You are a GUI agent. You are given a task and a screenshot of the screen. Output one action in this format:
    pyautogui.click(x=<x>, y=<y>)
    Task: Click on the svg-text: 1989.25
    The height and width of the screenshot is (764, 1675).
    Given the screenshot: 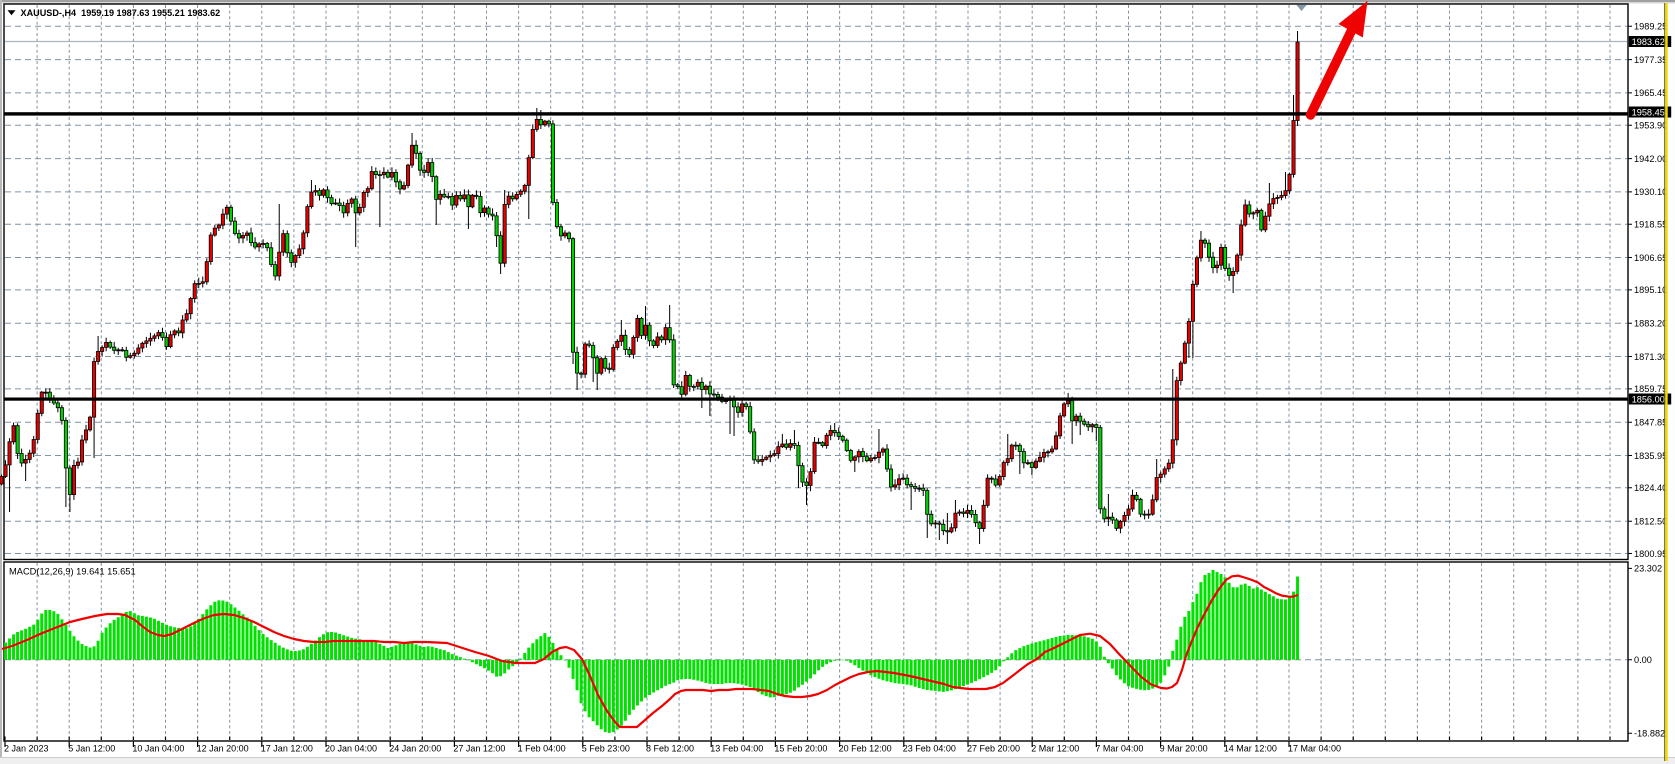 What is the action you would take?
    pyautogui.click(x=1650, y=27)
    